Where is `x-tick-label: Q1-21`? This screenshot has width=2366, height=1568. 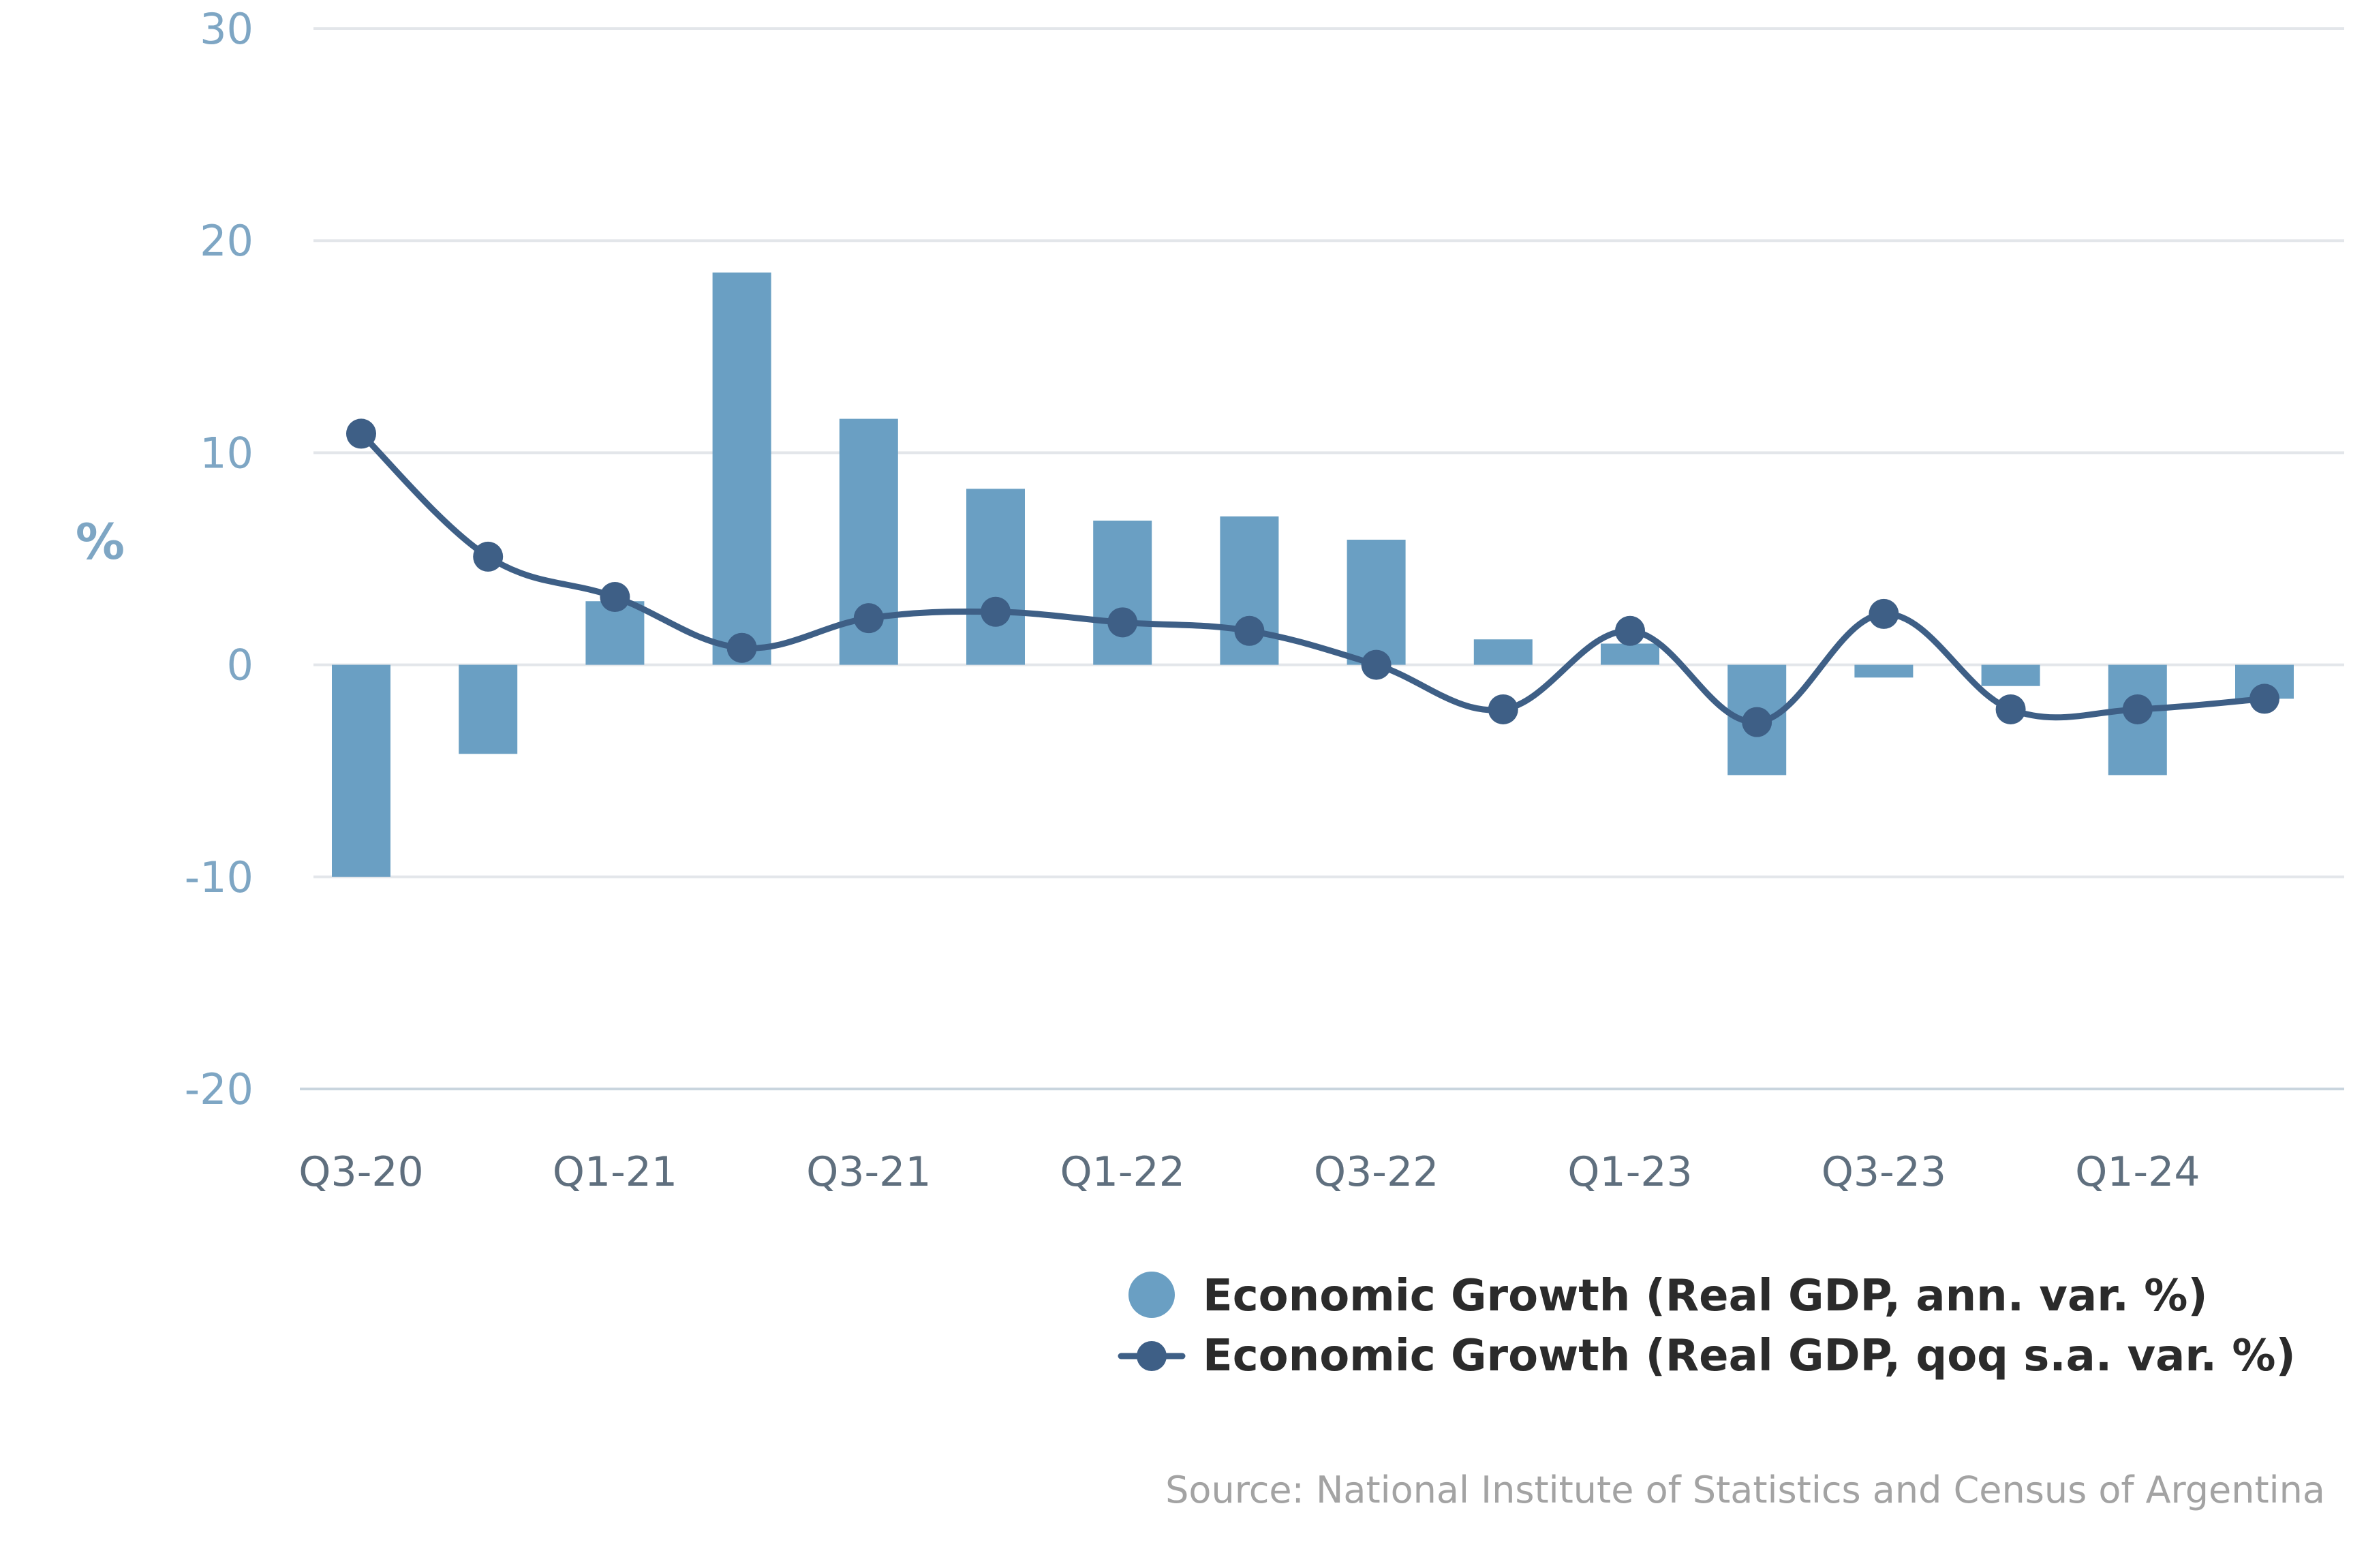 x-tick-label: Q1-21 is located at coordinates (615, 1172).